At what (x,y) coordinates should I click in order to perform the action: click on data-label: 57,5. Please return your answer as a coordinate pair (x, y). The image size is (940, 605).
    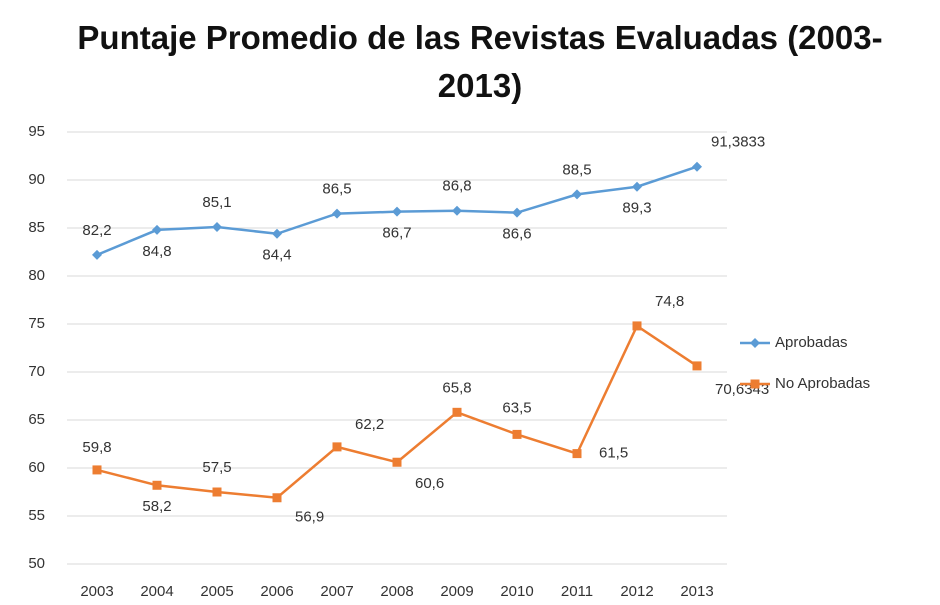
    Looking at the image, I should click on (216, 467).